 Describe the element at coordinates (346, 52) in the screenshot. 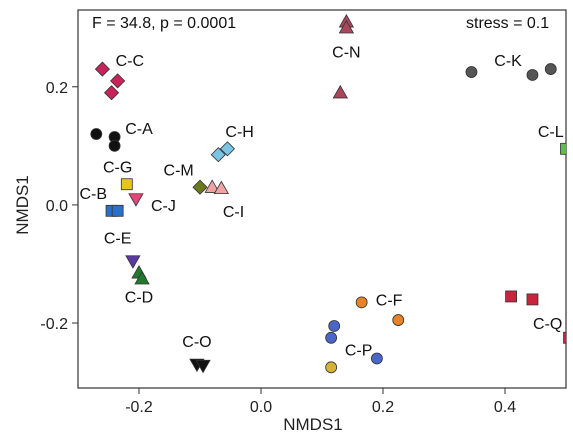

I see `label-c-n: C-N` at that location.